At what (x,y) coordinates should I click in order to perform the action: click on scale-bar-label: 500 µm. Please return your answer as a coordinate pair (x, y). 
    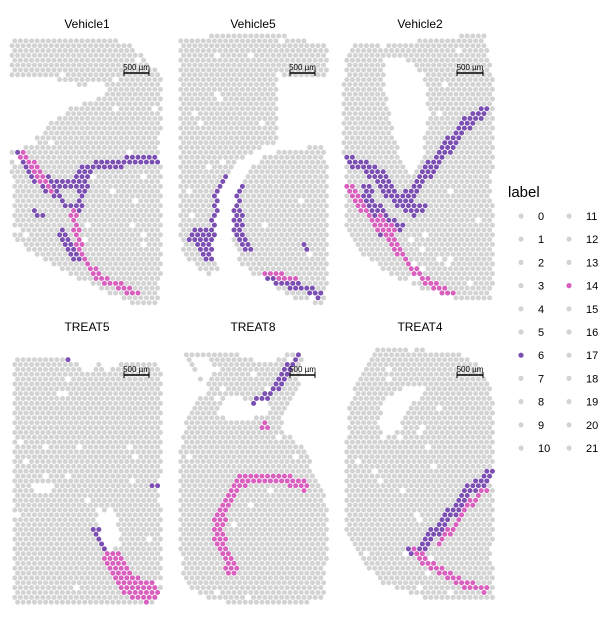
    Looking at the image, I should click on (136, 369).